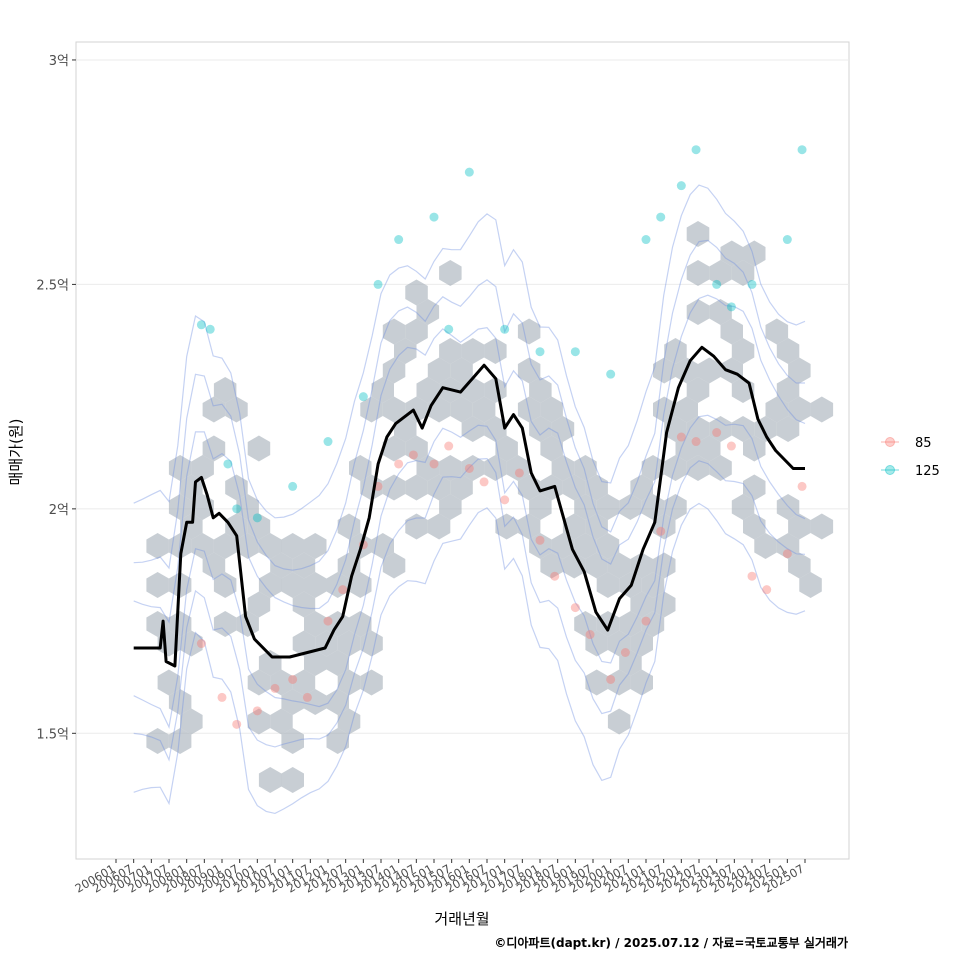  Describe the element at coordinates (910, 457) in the screenshot. I see `legend: 85 125` at that location.